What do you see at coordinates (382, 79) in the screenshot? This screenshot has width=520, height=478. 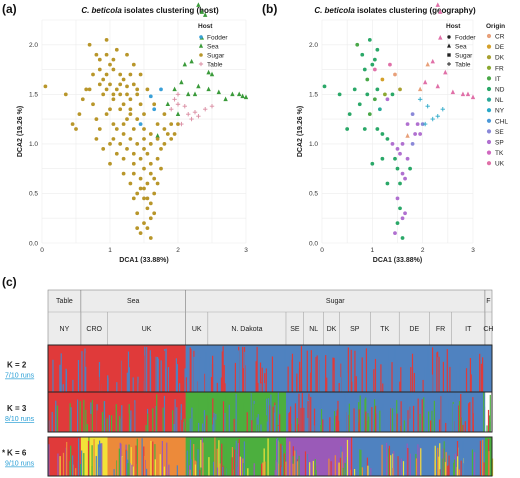 I see `b-point-de` at bounding box center [382, 79].